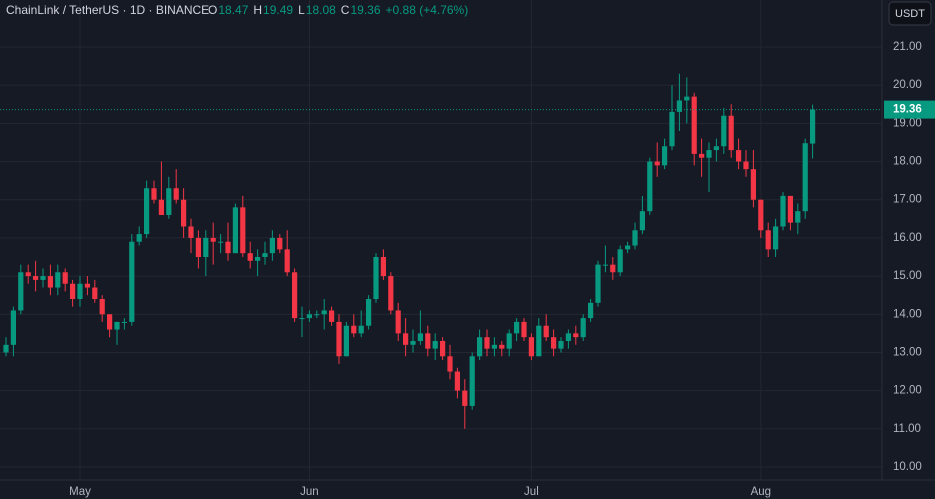  I want to click on last-price-tag, so click(909, 109).